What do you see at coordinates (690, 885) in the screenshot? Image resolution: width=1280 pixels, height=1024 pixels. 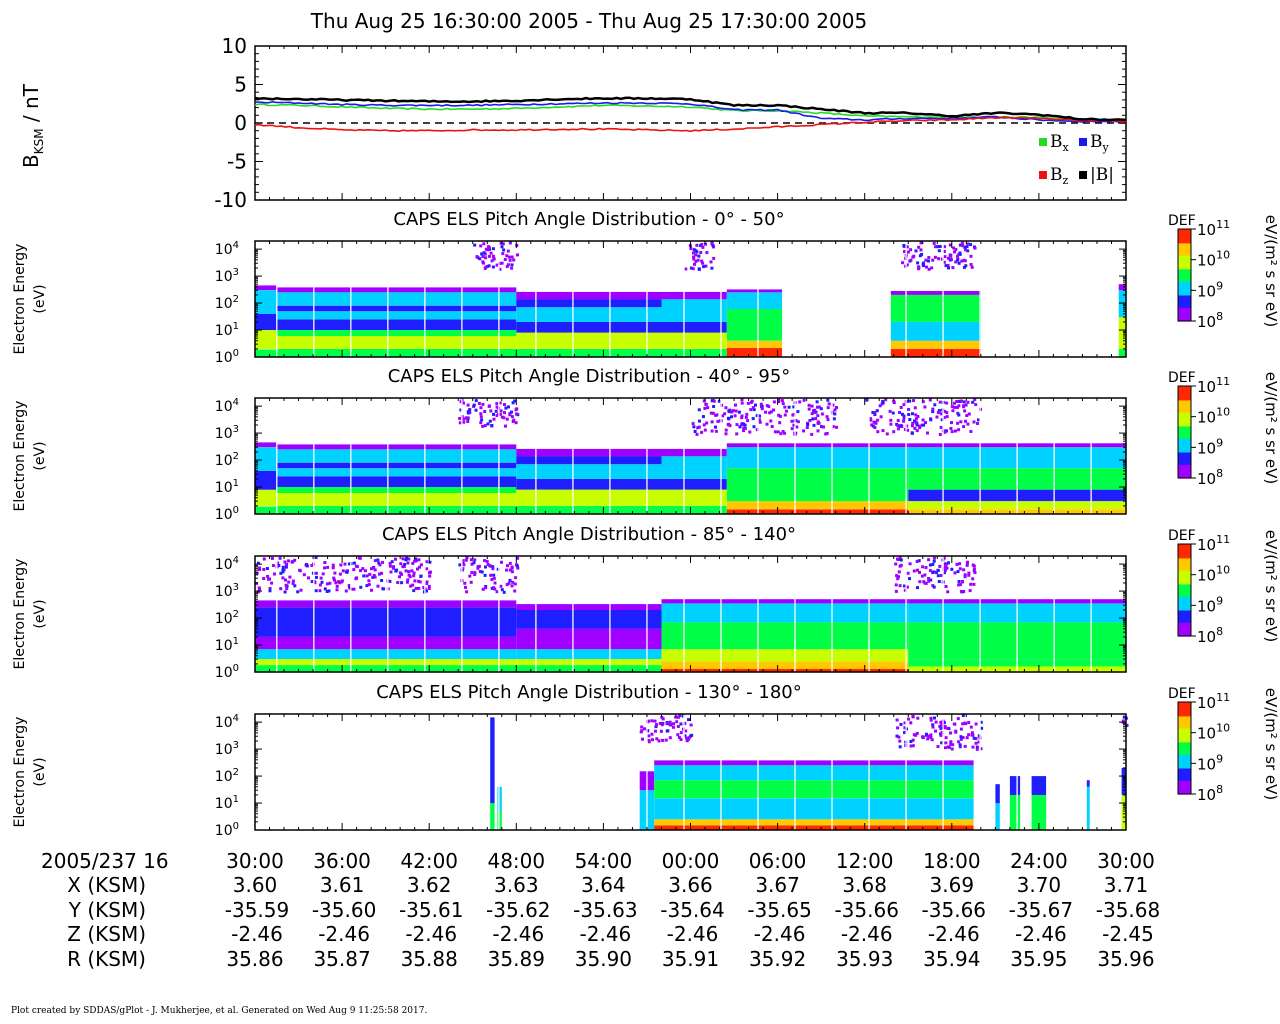 I see `ephemeris-value: 3.66` at bounding box center [690, 885].